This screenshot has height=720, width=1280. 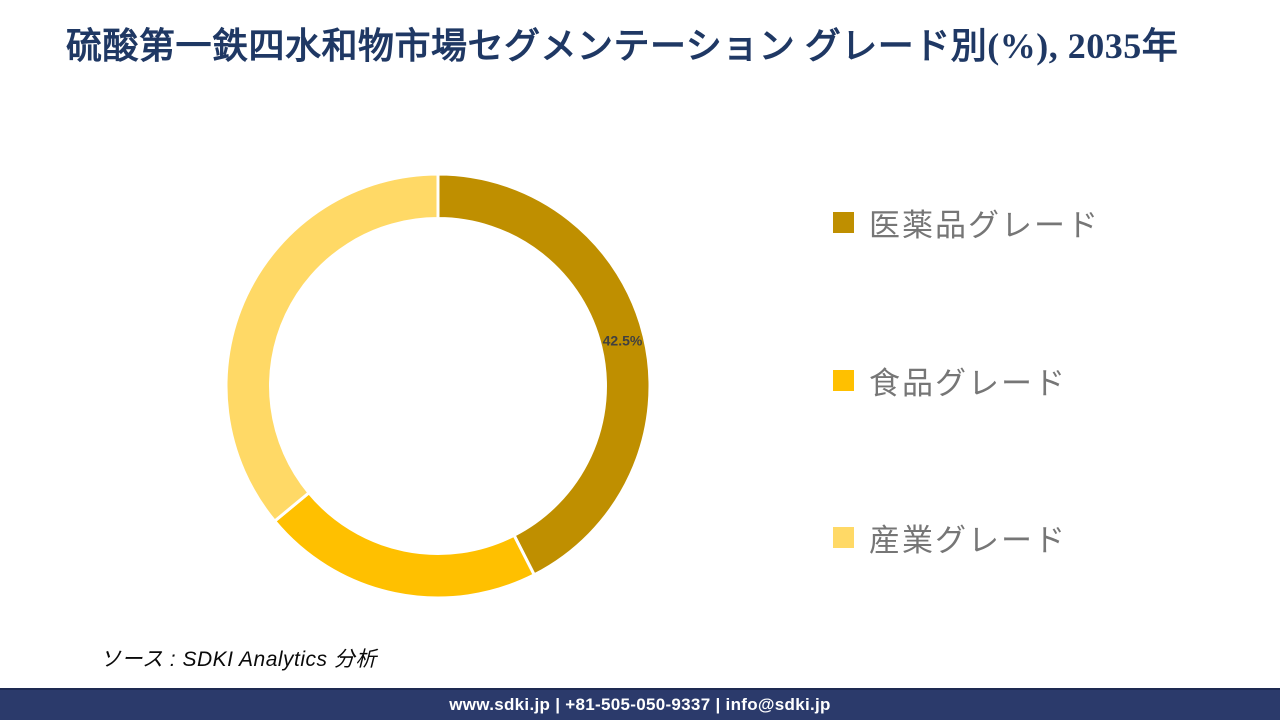 I want to click on legend-item-pharmaceutical-grade: 医薬品グレード, so click(x=966, y=222).